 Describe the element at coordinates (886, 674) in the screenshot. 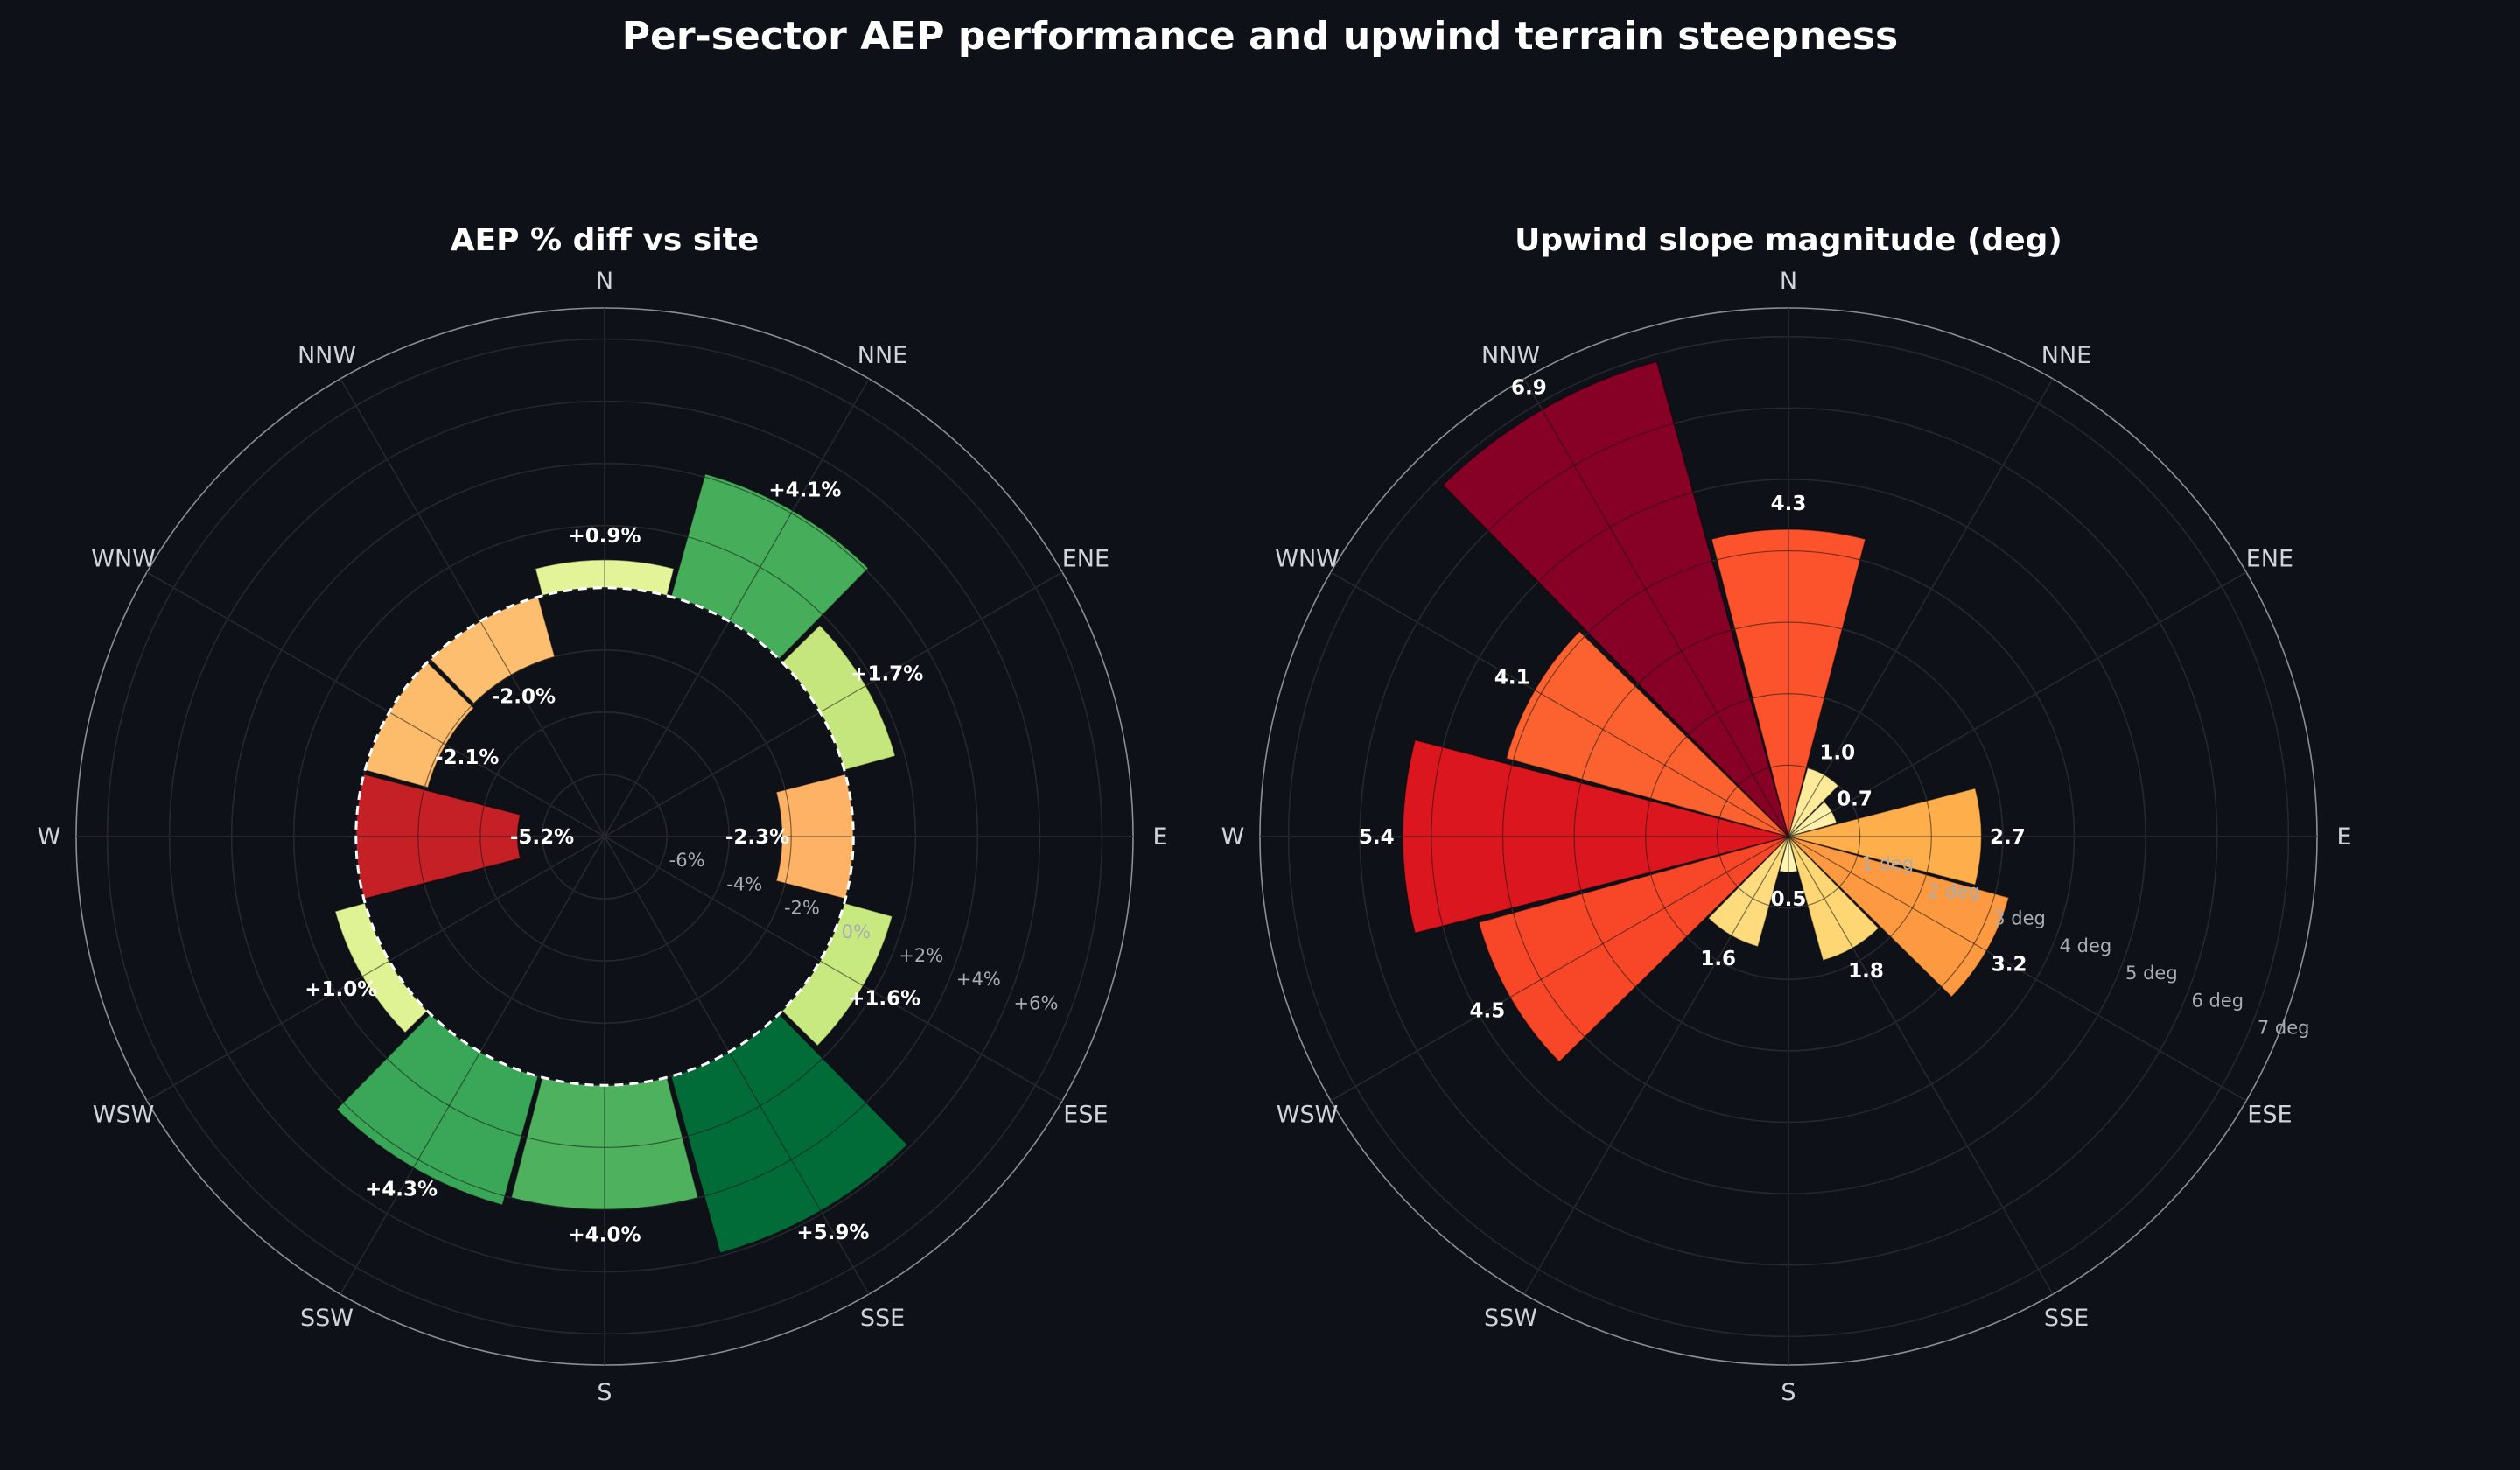

I see `aep-value-label: +1.7%` at that location.